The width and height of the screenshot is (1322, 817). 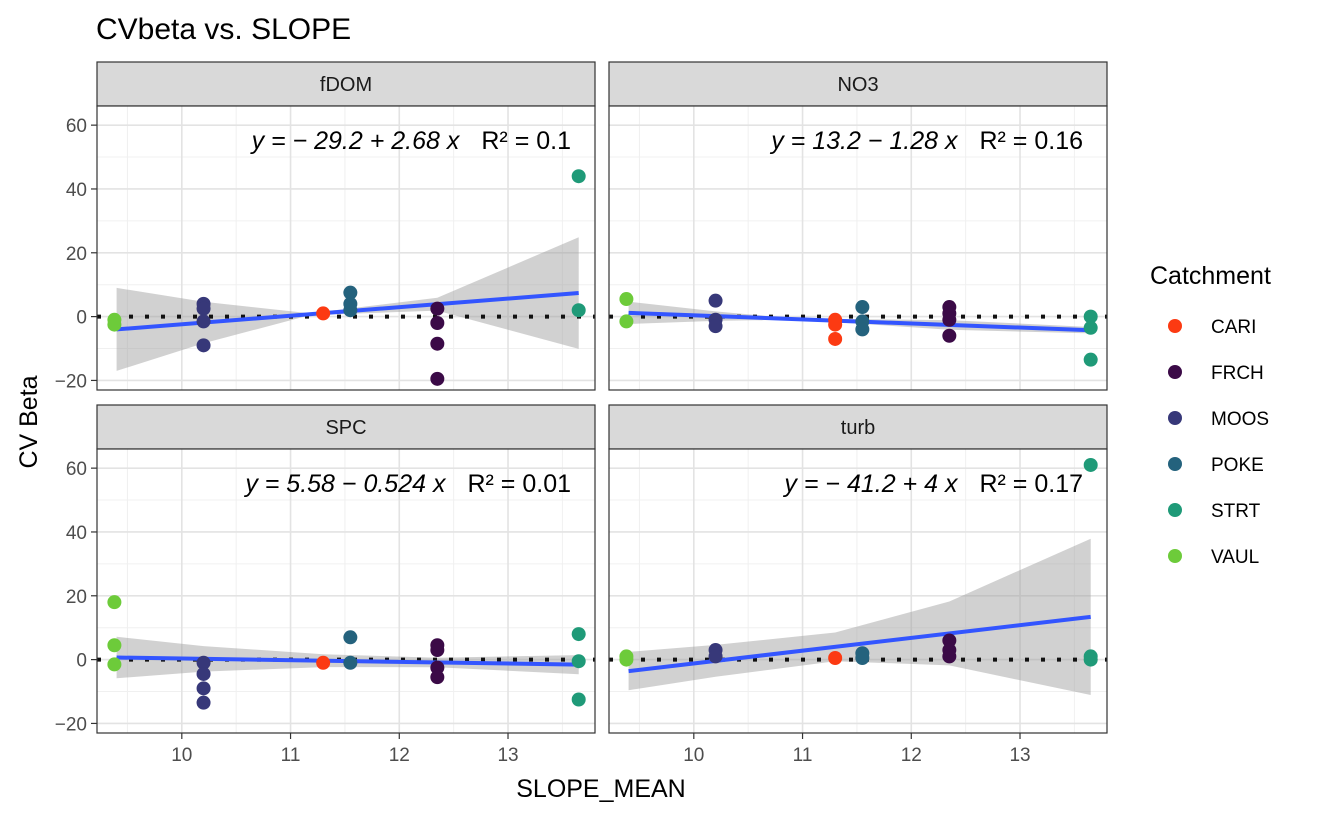 What do you see at coordinates (1031, 141) in the screenshot?
I see `r-squared-text: R² = 0.16` at bounding box center [1031, 141].